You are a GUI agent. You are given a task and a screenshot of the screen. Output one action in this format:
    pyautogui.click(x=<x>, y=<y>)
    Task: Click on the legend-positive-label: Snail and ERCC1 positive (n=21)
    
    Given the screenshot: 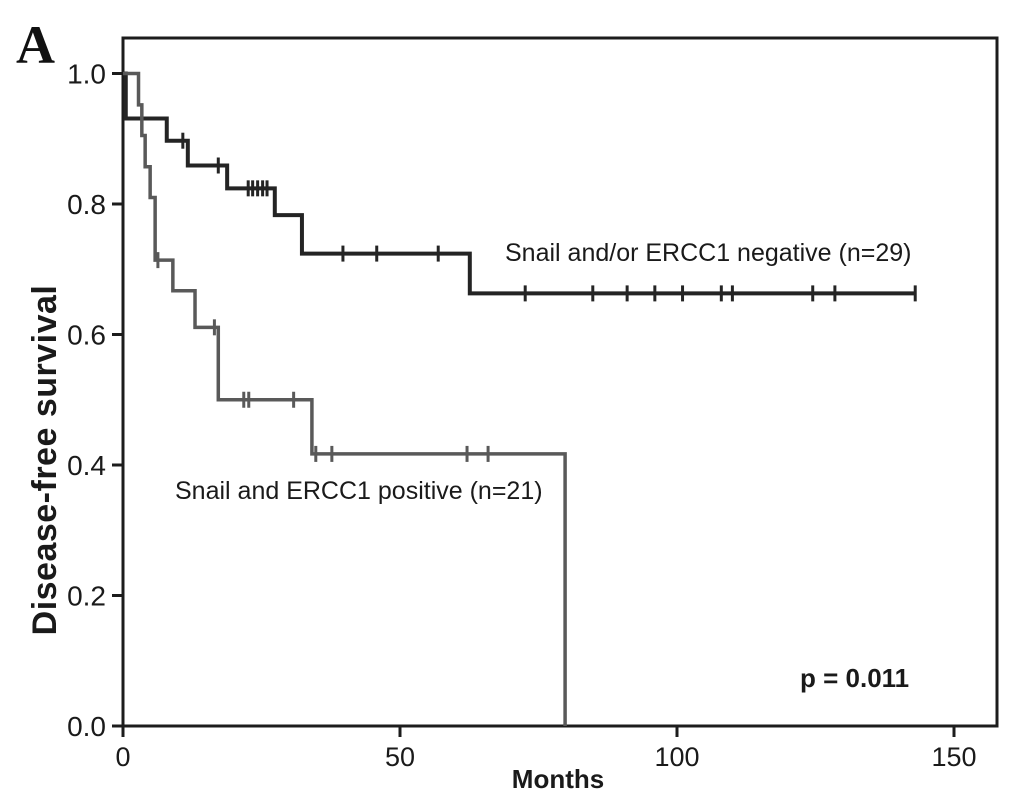 What is the action you would take?
    pyautogui.click(x=359, y=491)
    